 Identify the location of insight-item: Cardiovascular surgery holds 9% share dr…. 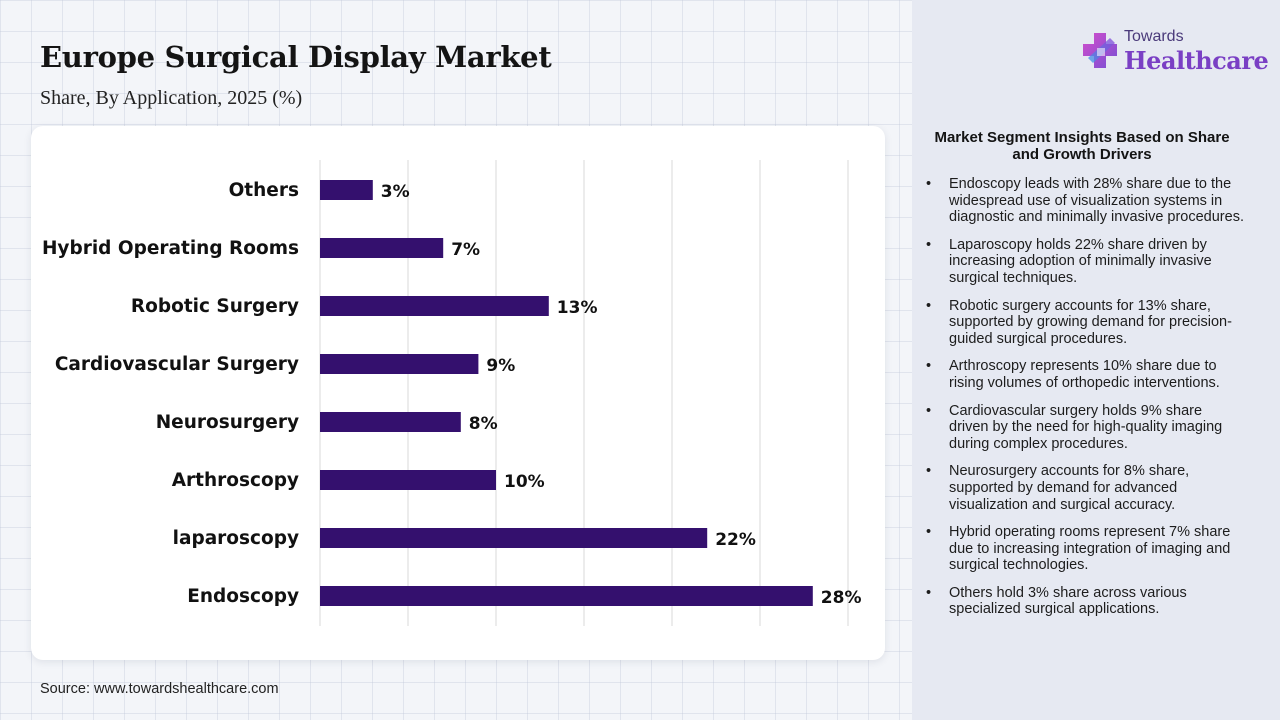
(1085, 428).